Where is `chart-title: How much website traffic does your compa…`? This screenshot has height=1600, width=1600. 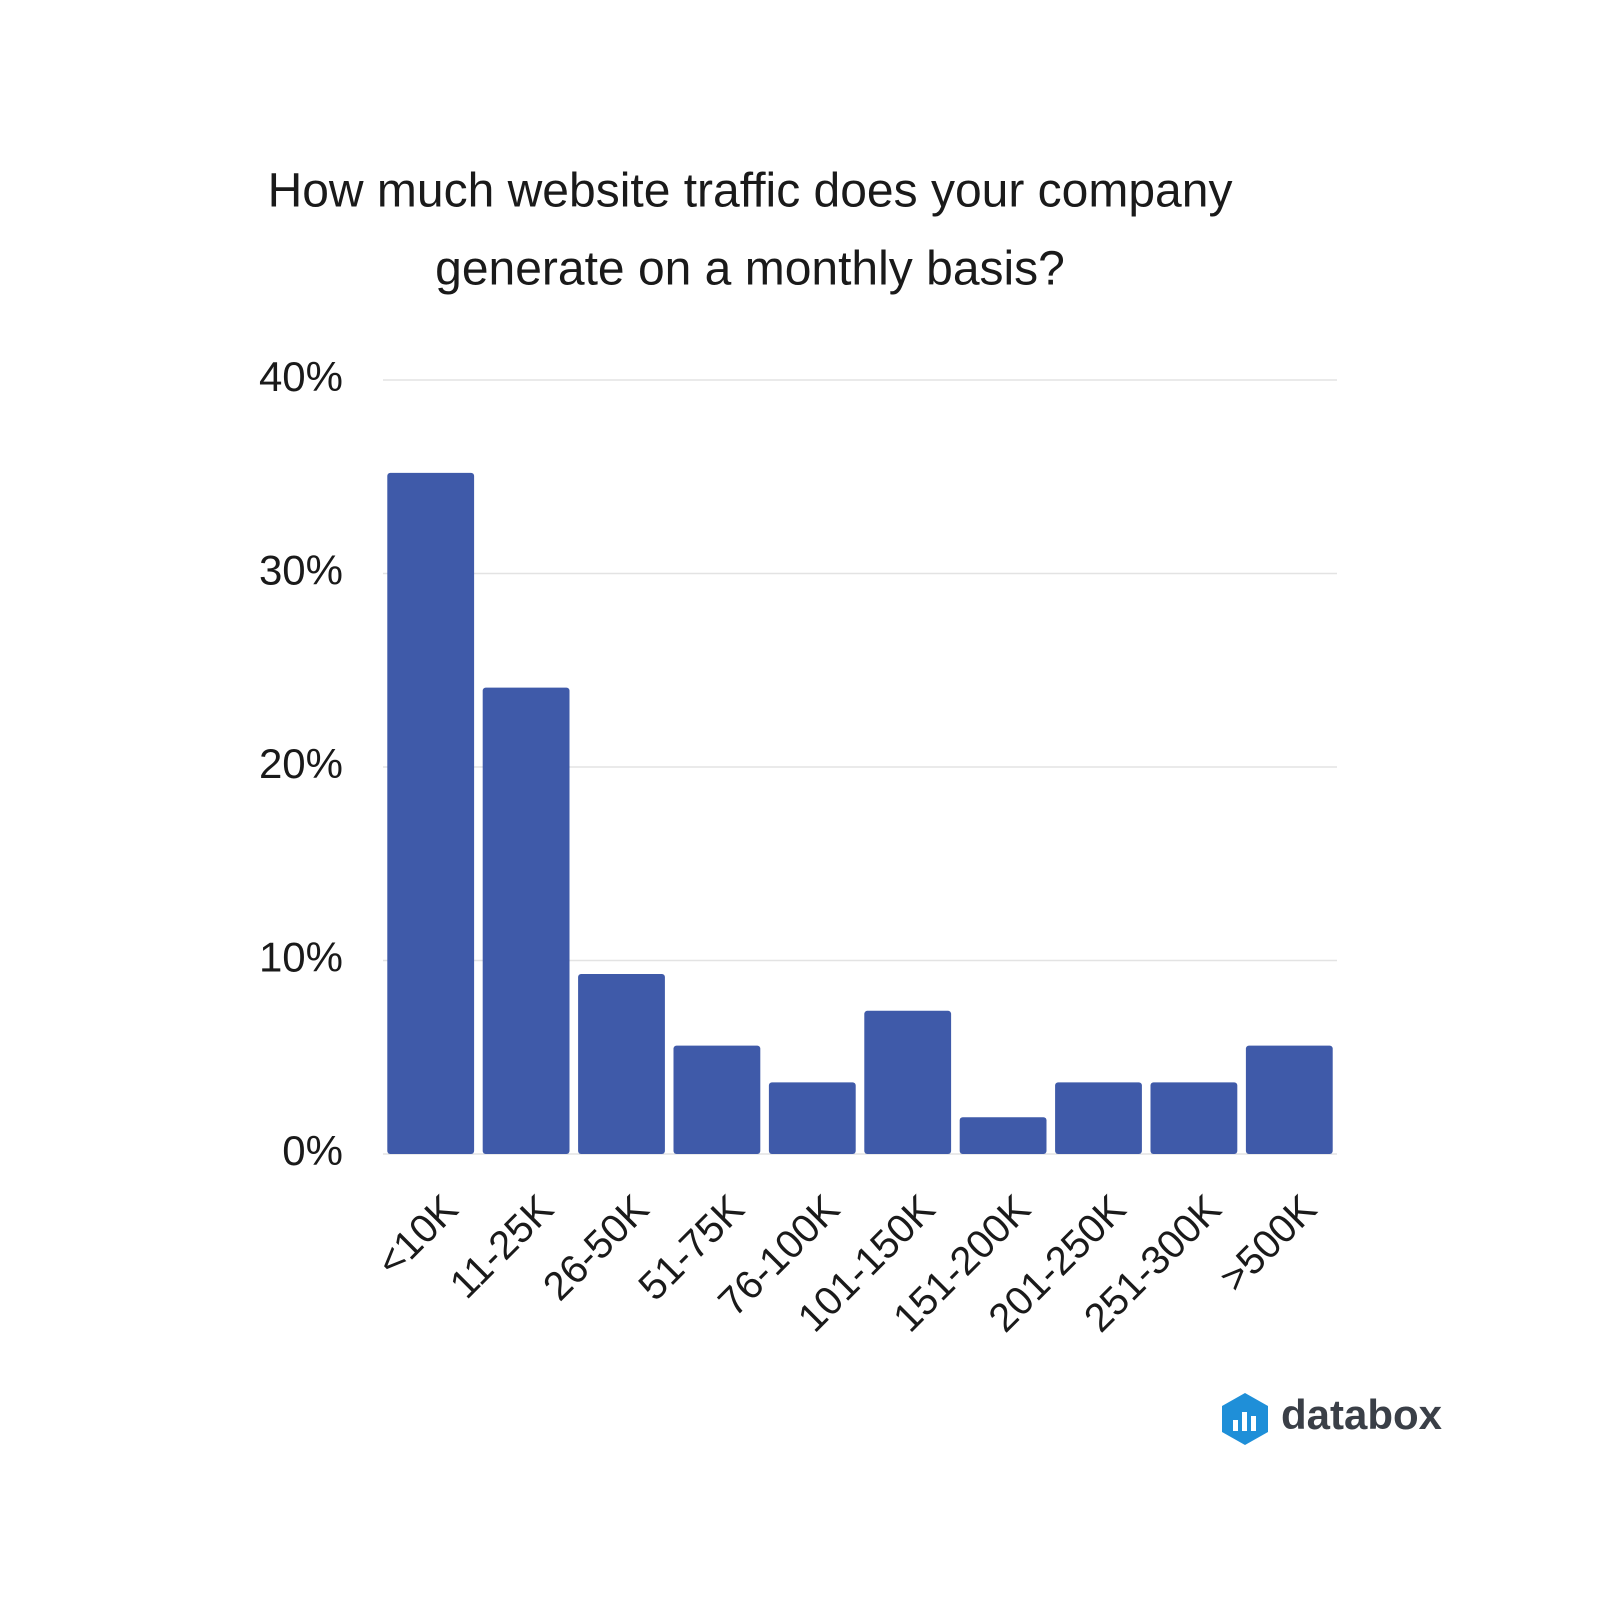 chart-title: How much website traffic does your compa… is located at coordinates (750, 191).